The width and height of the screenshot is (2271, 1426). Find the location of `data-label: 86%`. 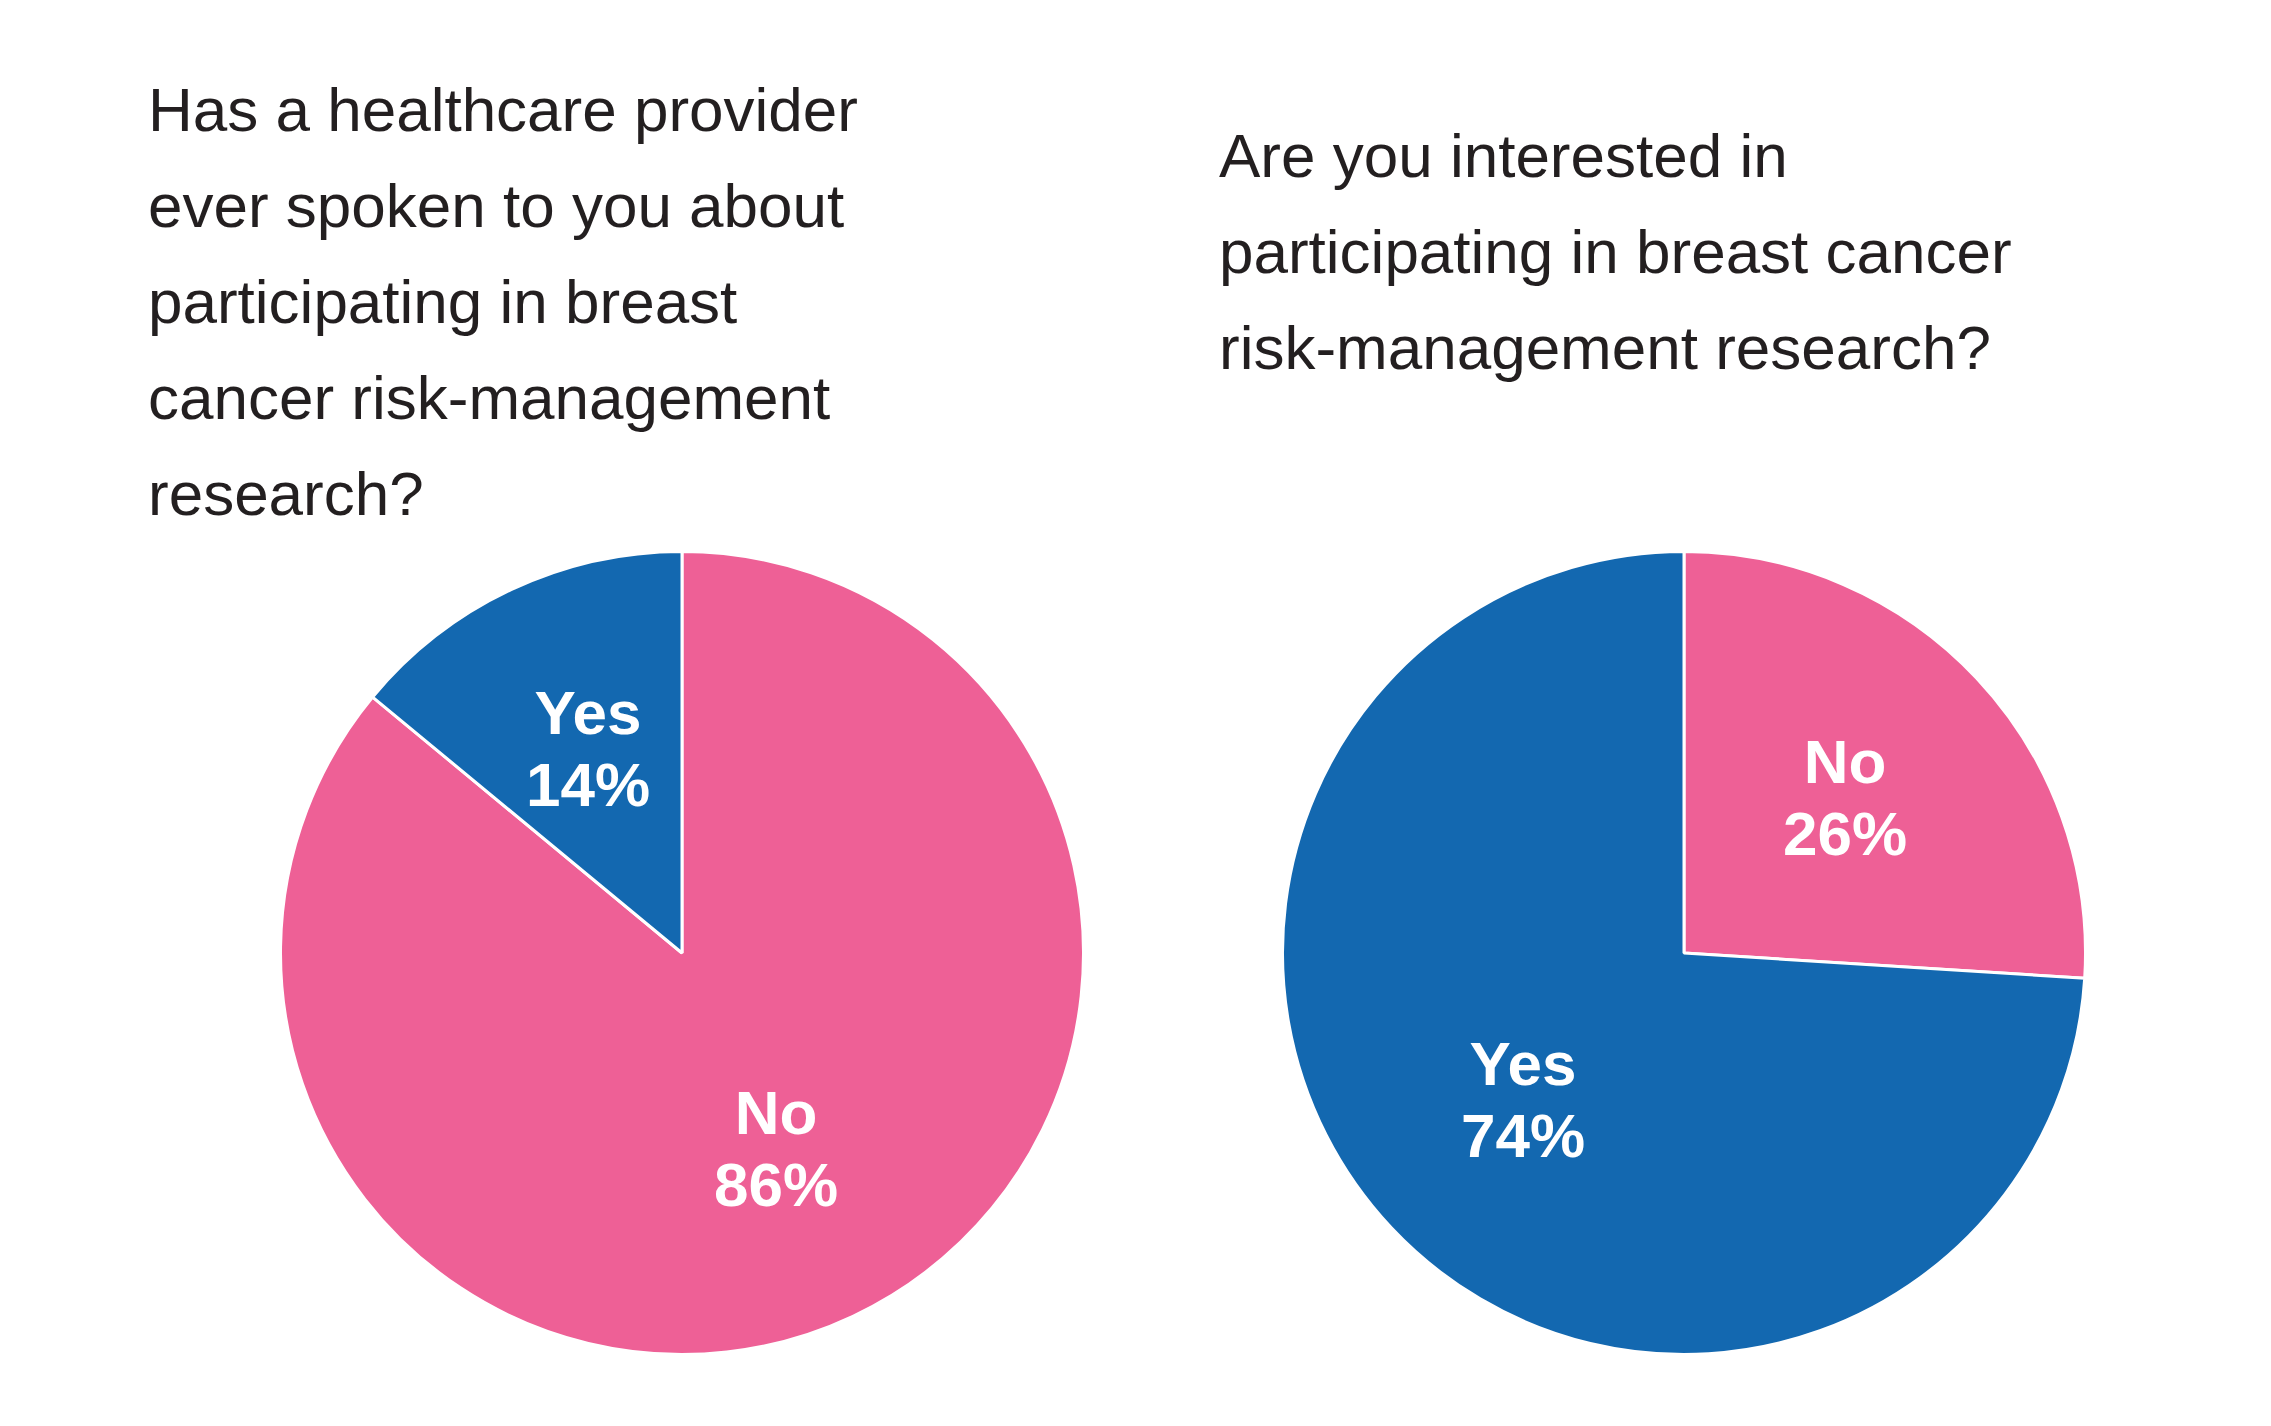

data-label: 86% is located at coordinates (776, 1184).